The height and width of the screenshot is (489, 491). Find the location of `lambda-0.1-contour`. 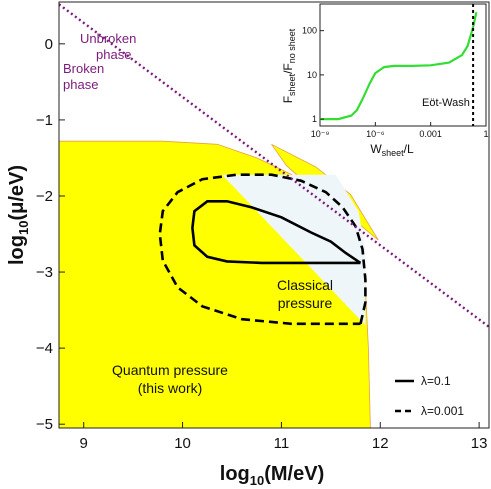

lambda-0.1-contour is located at coordinates (276, 232).